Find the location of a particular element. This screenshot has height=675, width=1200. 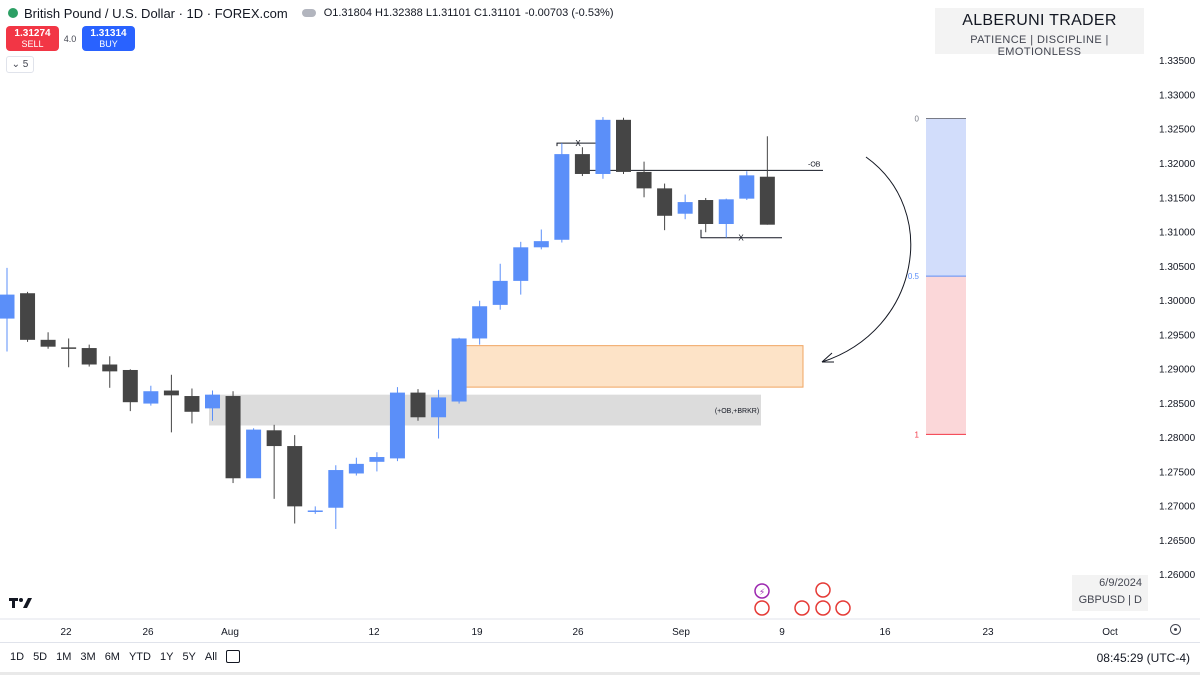

calendar-range-icon is located at coordinates (233, 656).